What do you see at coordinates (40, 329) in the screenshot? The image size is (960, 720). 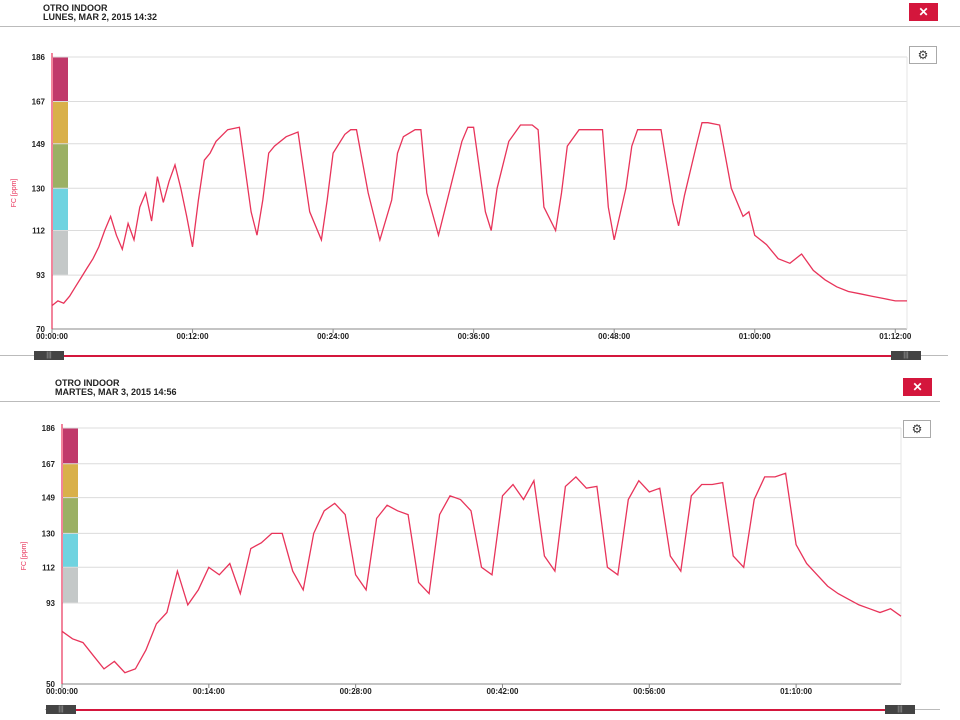 I see `y-tick-label: 70` at bounding box center [40, 329].